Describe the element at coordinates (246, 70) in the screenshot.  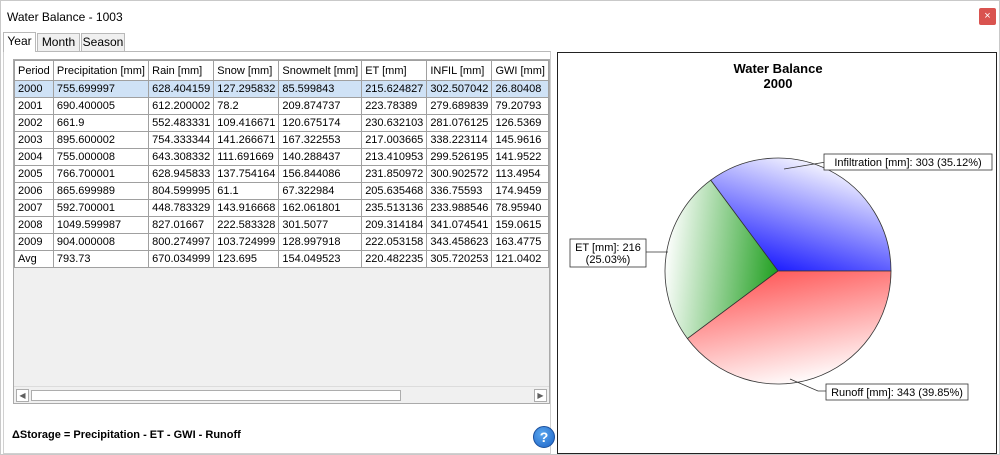
I see `column-header: Snow [mm]` at that location.